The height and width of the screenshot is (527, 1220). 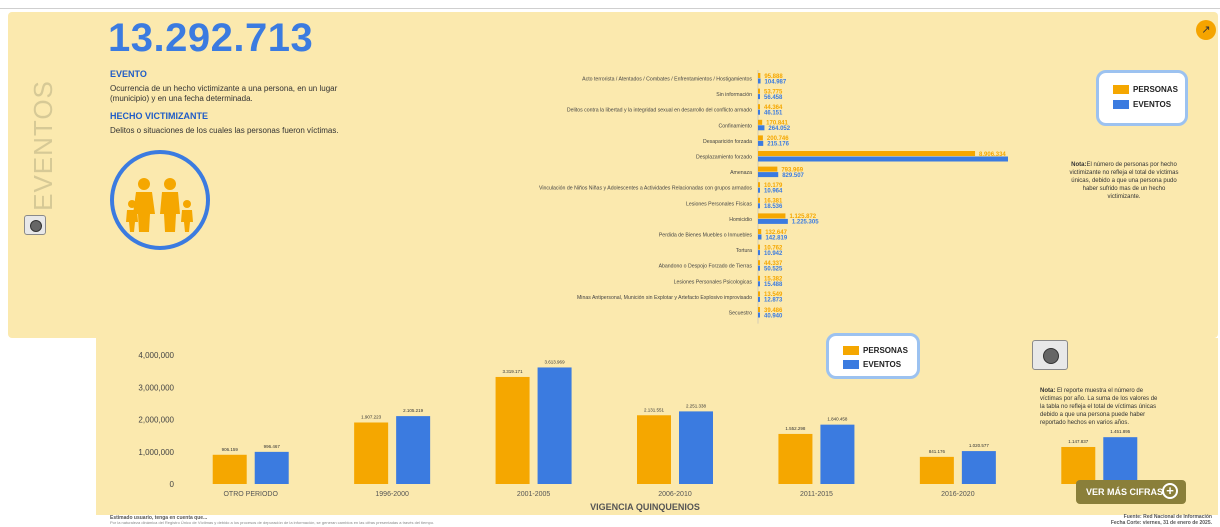 I want to click on y-tick-label: 1,000,000, so click(x=156, y=452).